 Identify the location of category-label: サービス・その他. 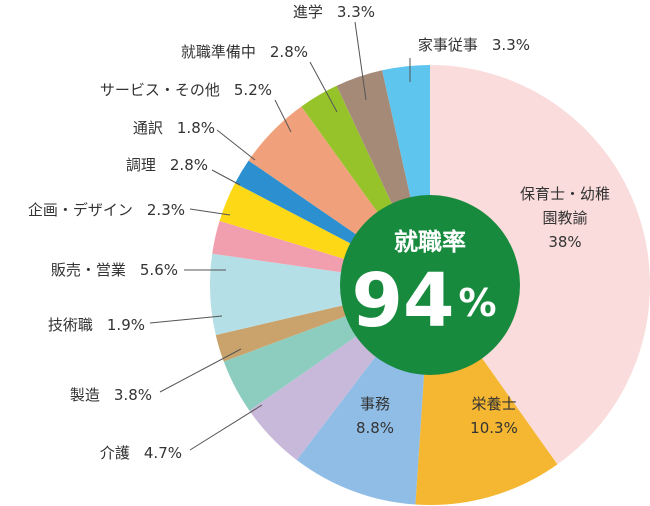
(160, 90).